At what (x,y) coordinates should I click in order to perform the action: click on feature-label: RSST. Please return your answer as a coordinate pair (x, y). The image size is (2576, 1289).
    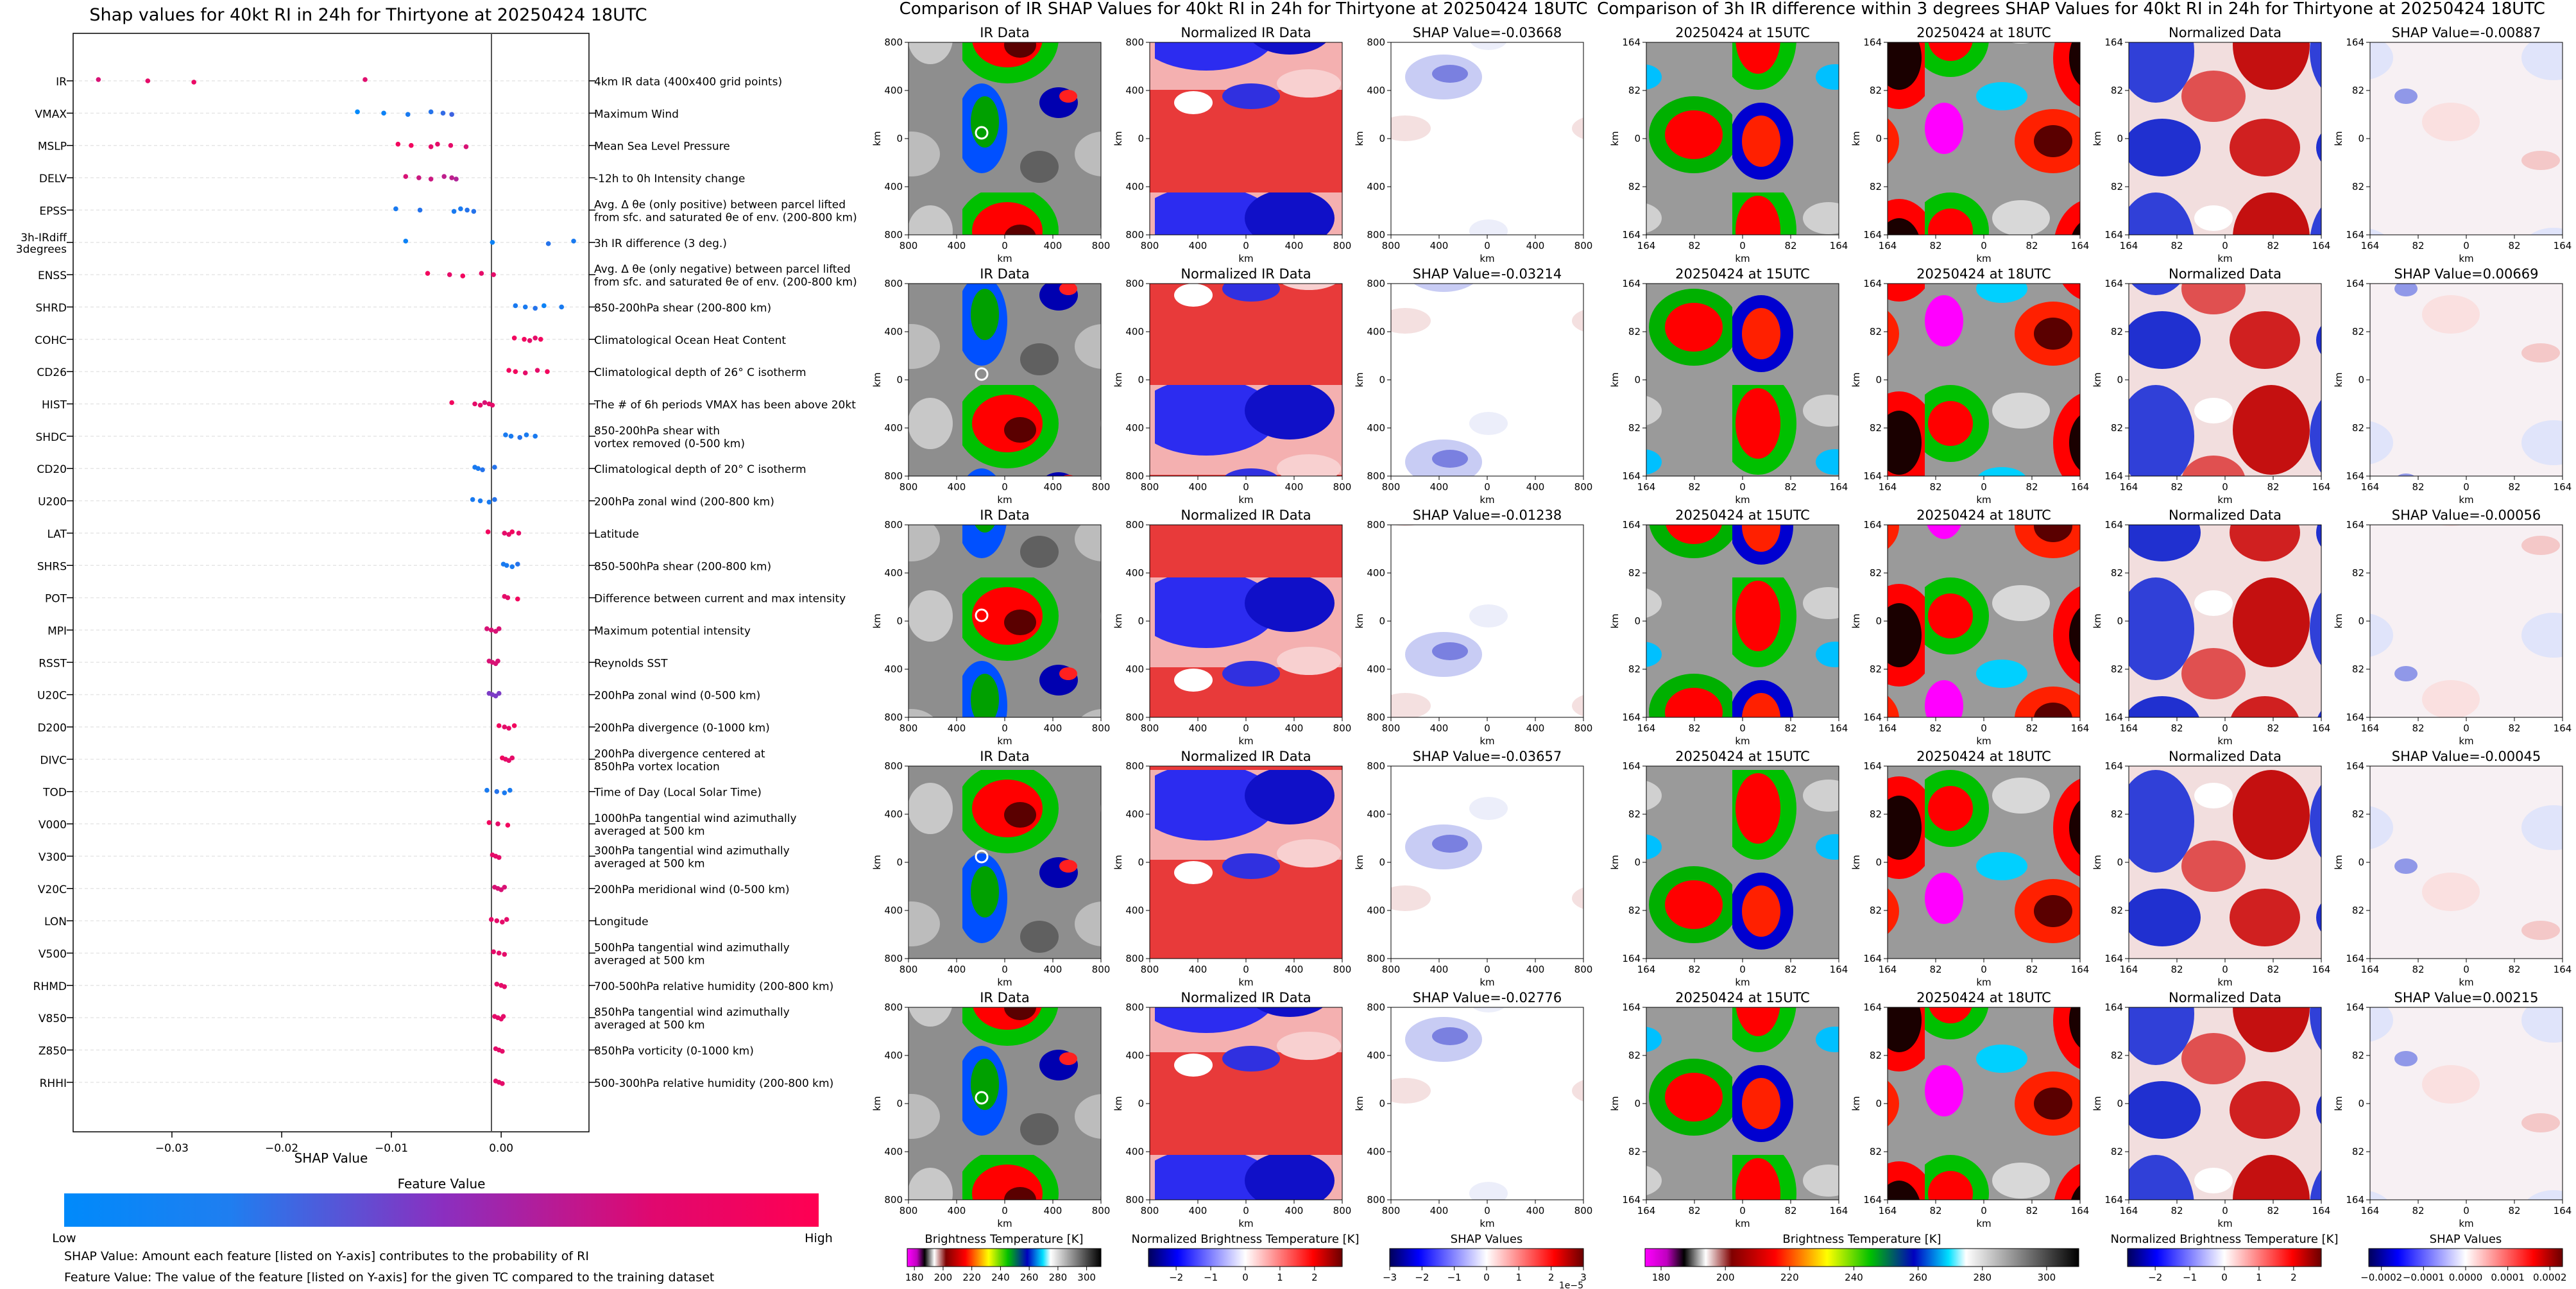
    Looking at the image, I should click on (53, 663).